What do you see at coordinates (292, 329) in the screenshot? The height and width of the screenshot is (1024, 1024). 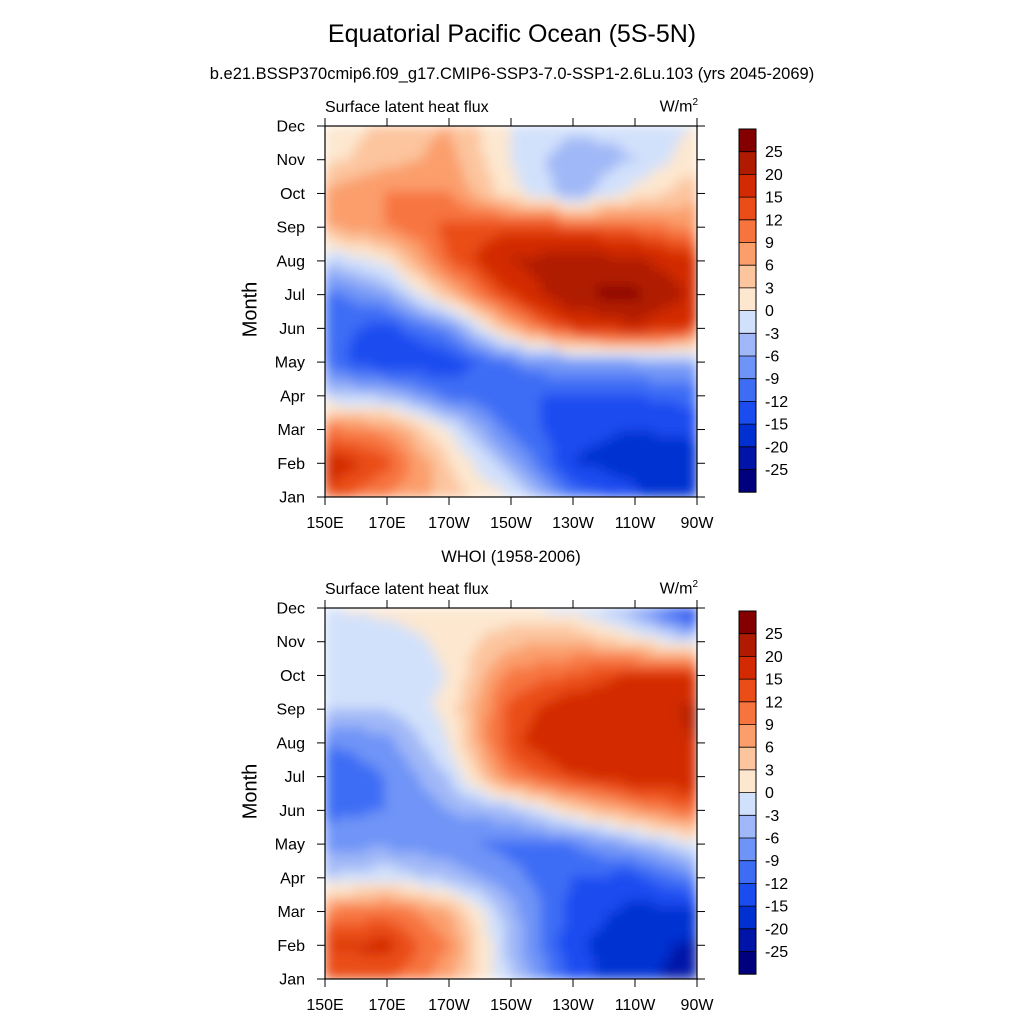 I see `panel1-ytick-label: Jun` at bounding box center [292, 329].